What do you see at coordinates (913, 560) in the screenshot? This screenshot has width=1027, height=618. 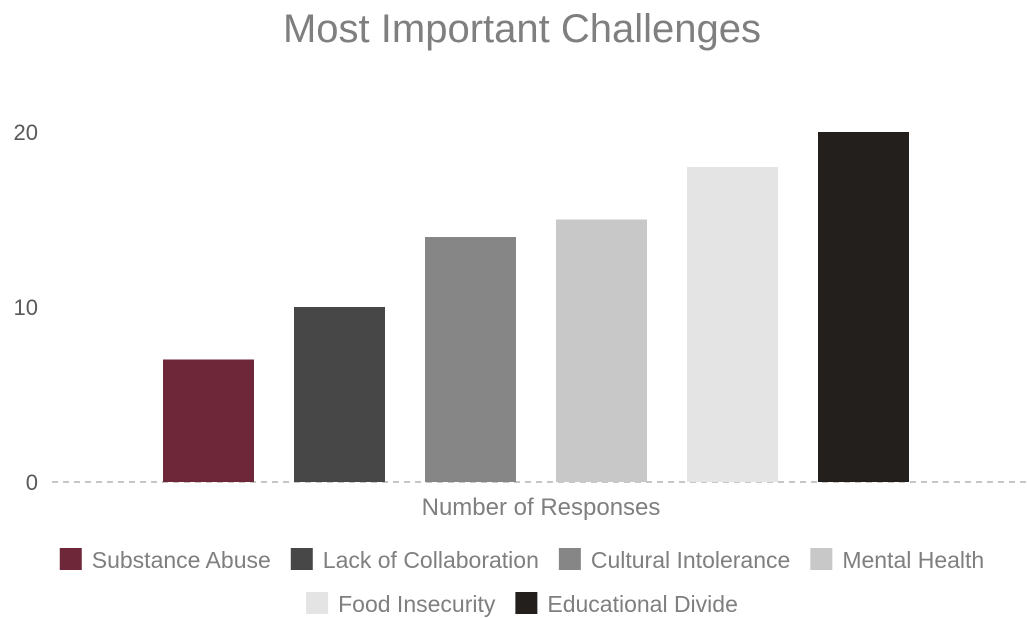 I see `legend-label-mental-health: Mental Health` at bounding box center [913, 560].